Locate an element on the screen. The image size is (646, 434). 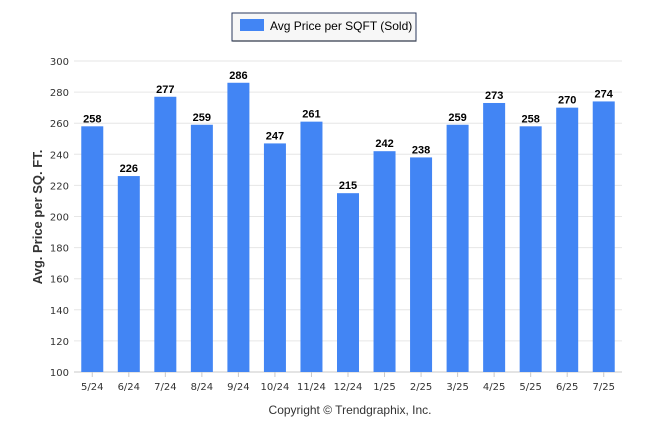
data-label: 270 is located at coordinates (567, 101).